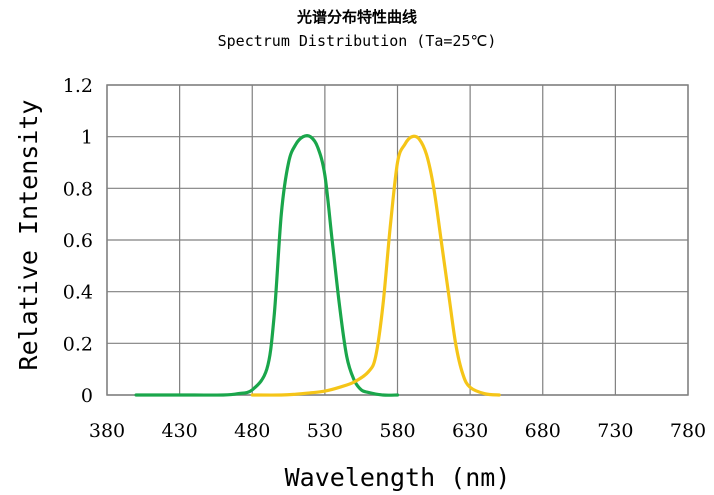  I want to click on x-tick-labels: 380 430 480 530 580 630 680 730 780, so click(397, 431).